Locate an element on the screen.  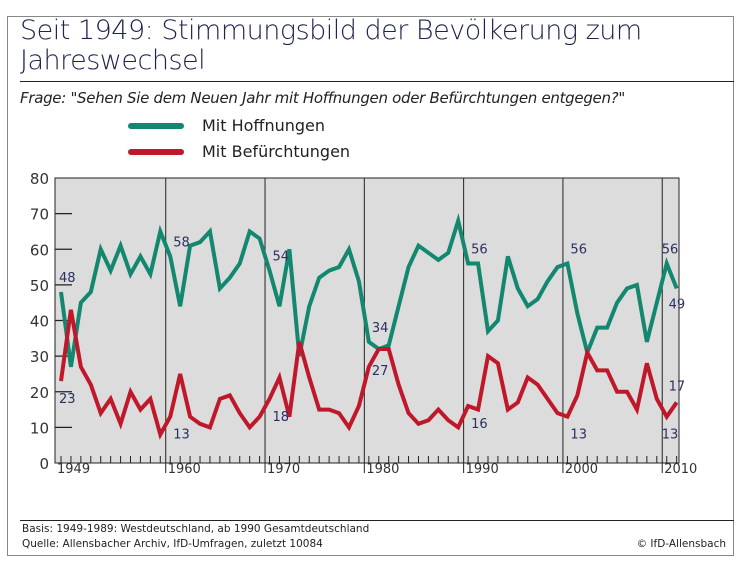
x-tick-label: 1980 is located at coordinates (382, 469).